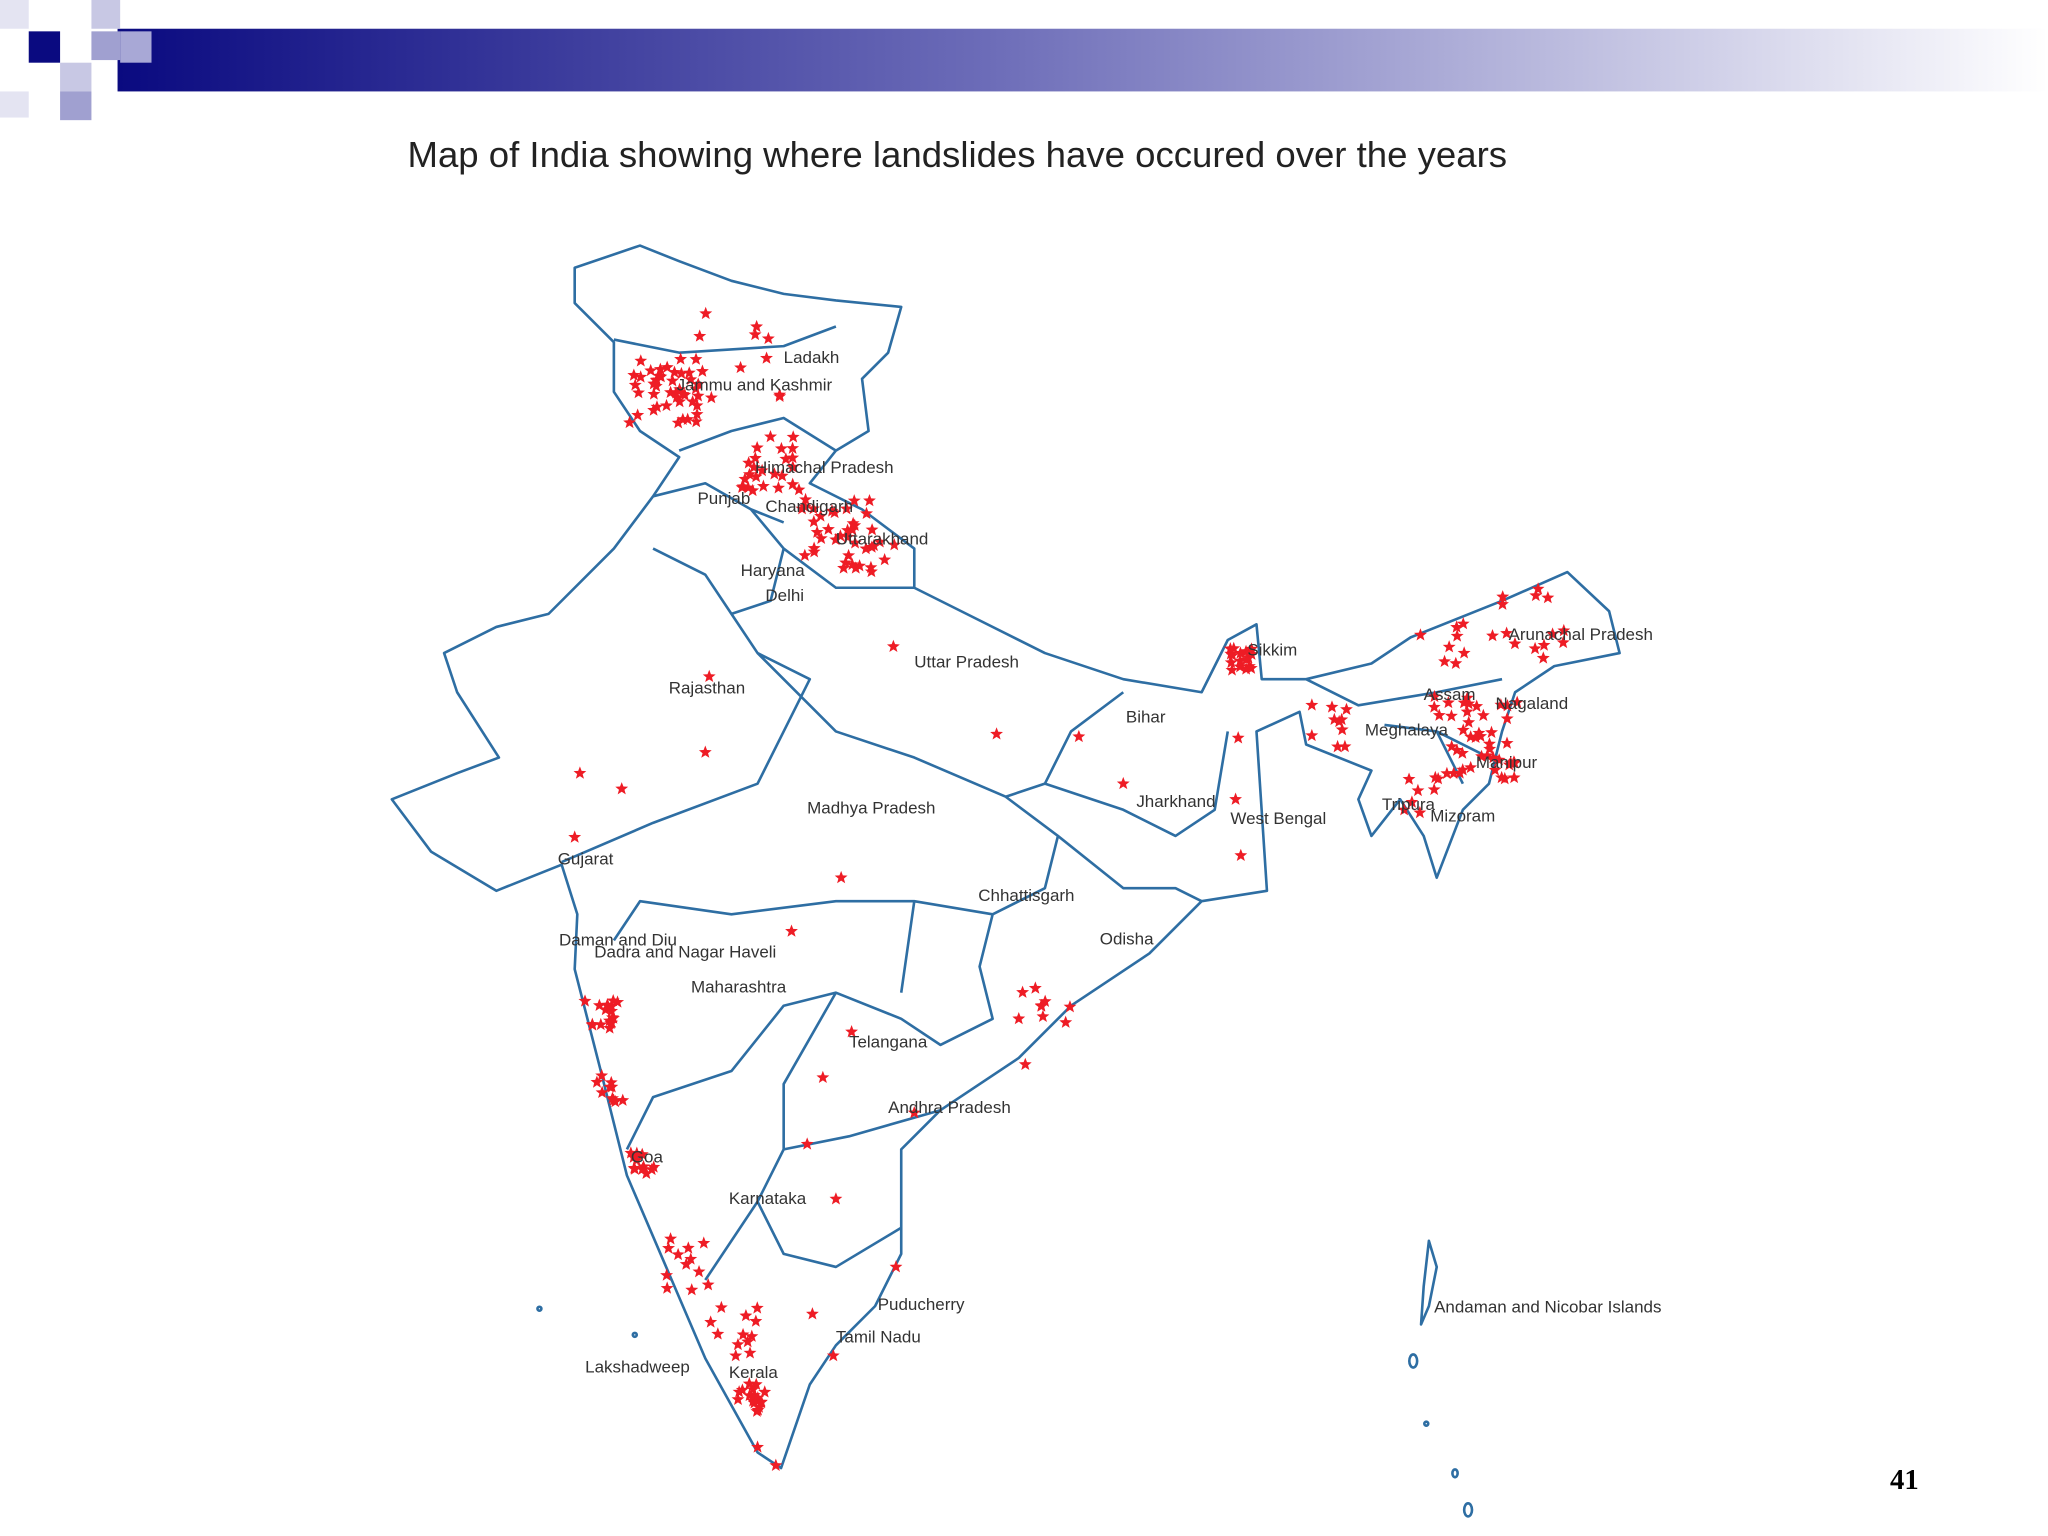 The height and width of the screenshot is (1536, 2048). I want to click on page-number: 41, so click(1904, 1480).